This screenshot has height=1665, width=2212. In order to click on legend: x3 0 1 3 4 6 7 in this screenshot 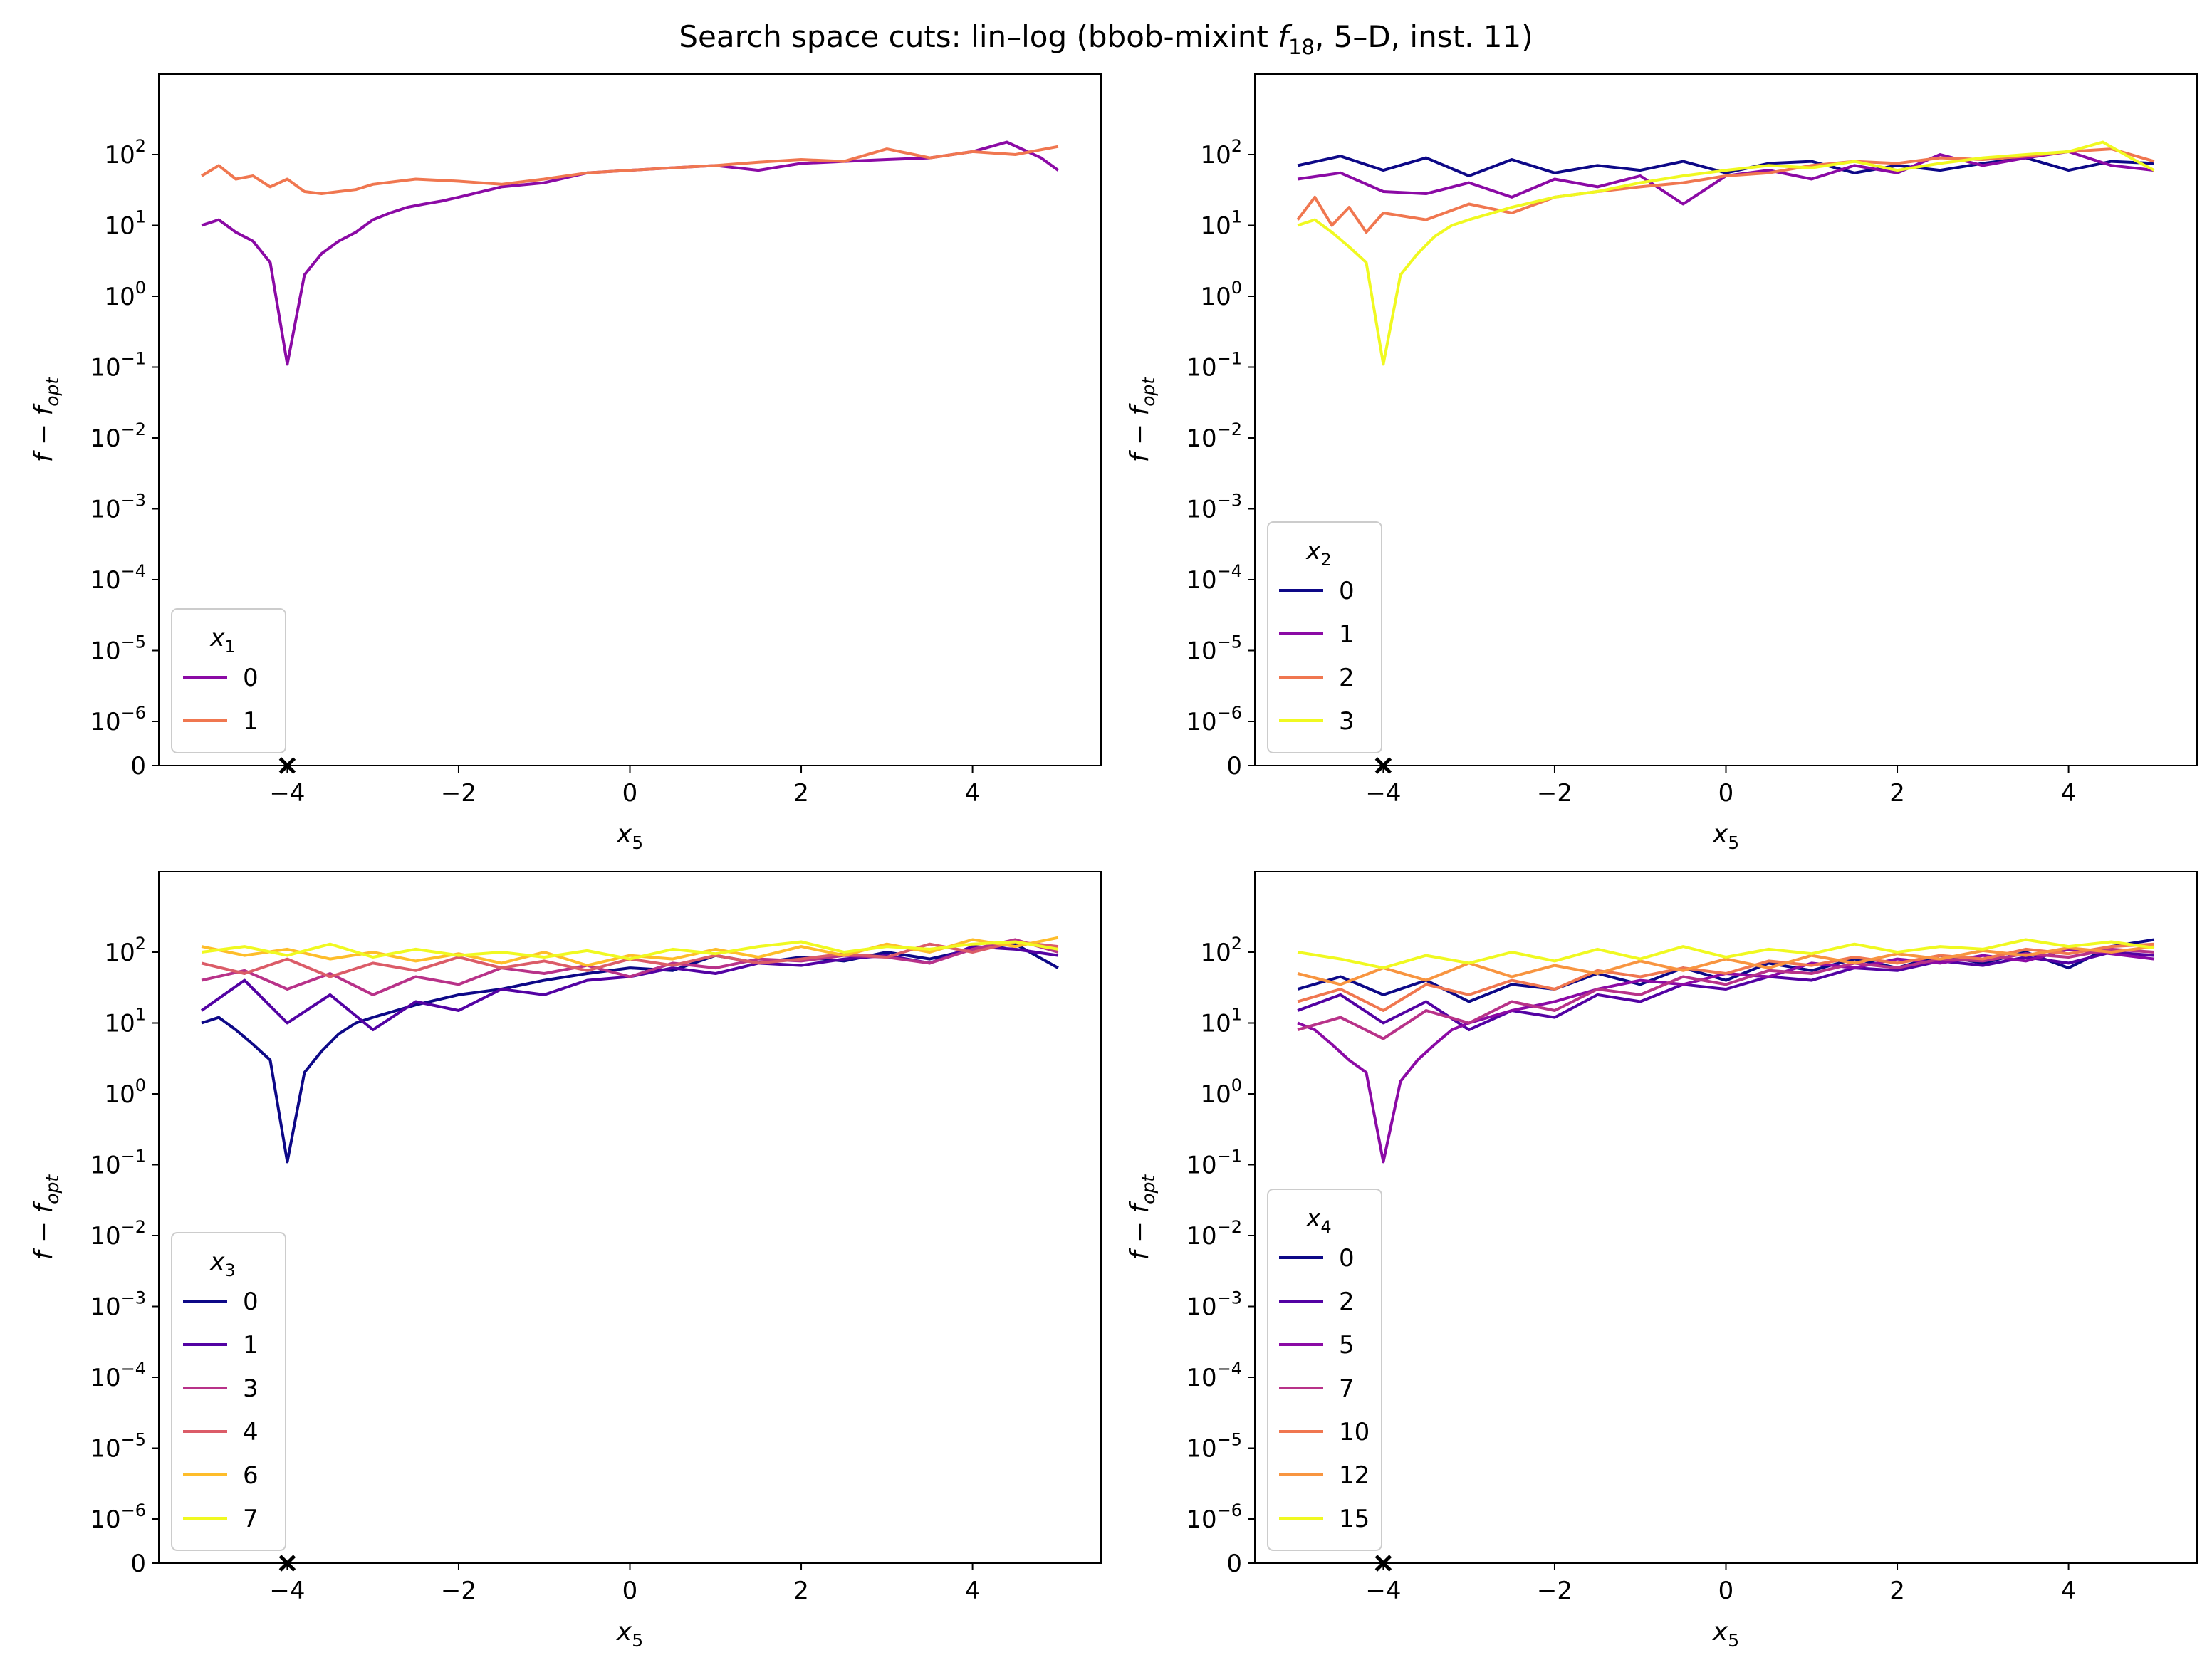, I will do `click(228, 1391)`.